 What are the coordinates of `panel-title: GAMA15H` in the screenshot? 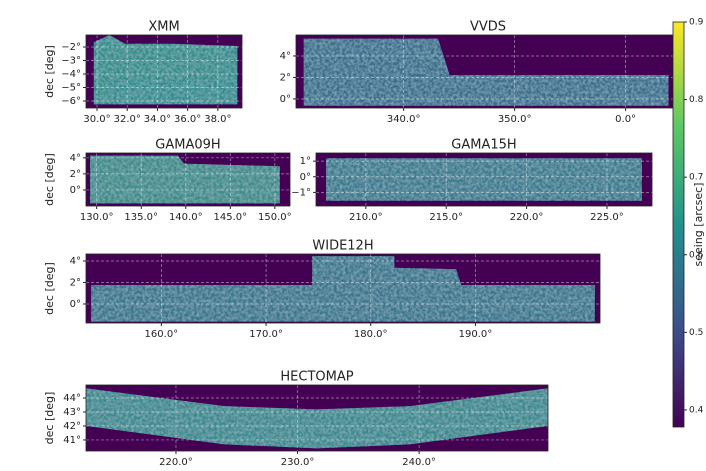 It's located at (483, 145).